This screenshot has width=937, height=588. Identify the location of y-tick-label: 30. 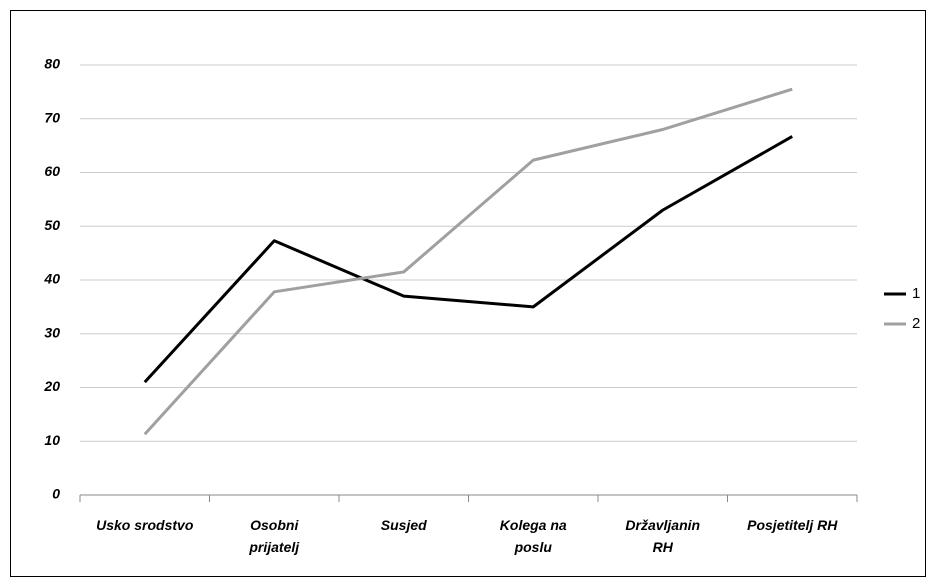
(52, 332).